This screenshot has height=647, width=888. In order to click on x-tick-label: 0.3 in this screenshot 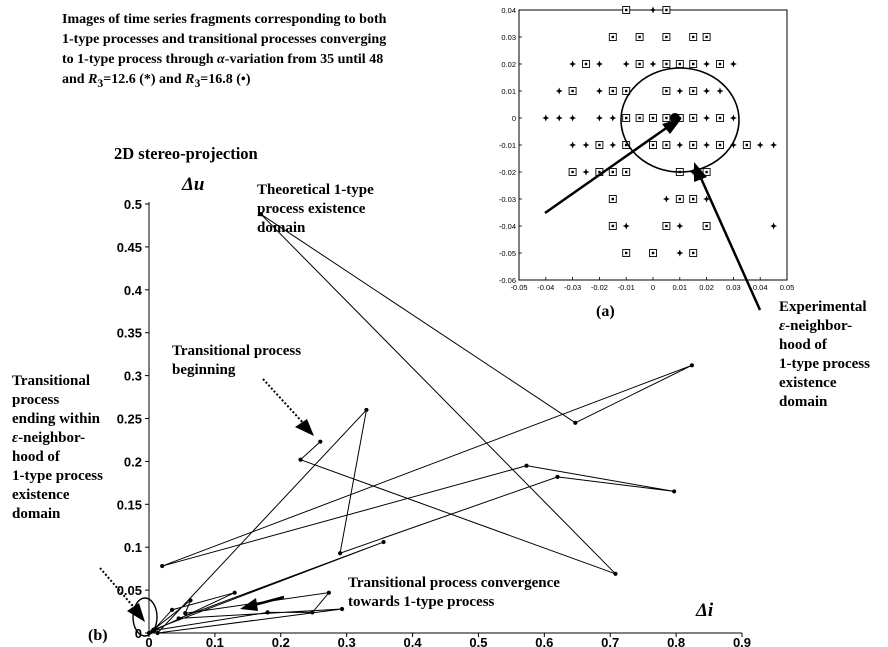, I will do `click(347, 641)`.